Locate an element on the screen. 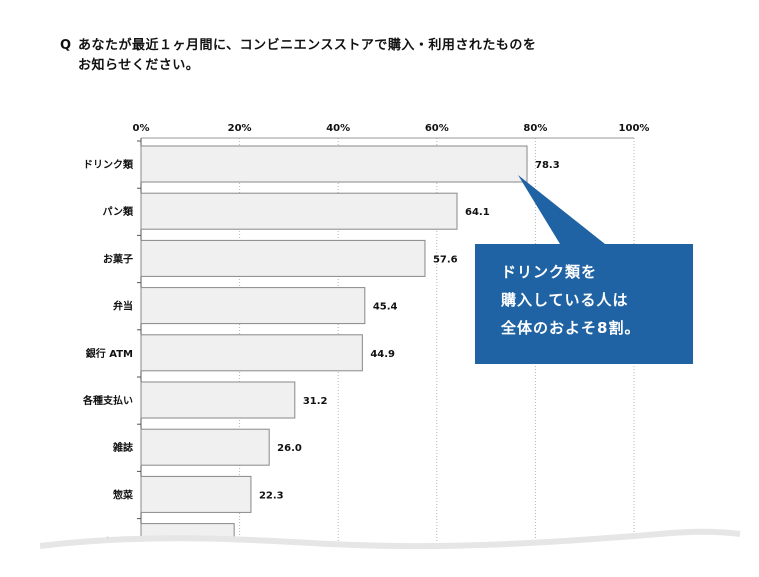 The height and width of the screenshot is (577, 759). question-line-1: あなたが最近１ヶ月間に、コンビニエンスストアで購入・利用されたものを is located at coordinates (307, 45).